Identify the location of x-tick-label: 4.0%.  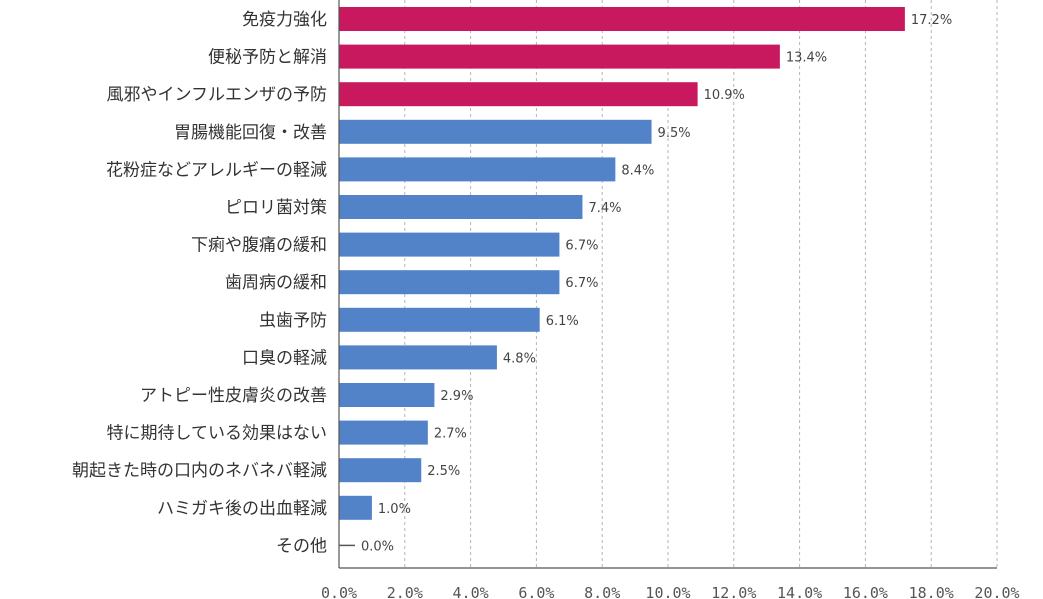
(471, 591).